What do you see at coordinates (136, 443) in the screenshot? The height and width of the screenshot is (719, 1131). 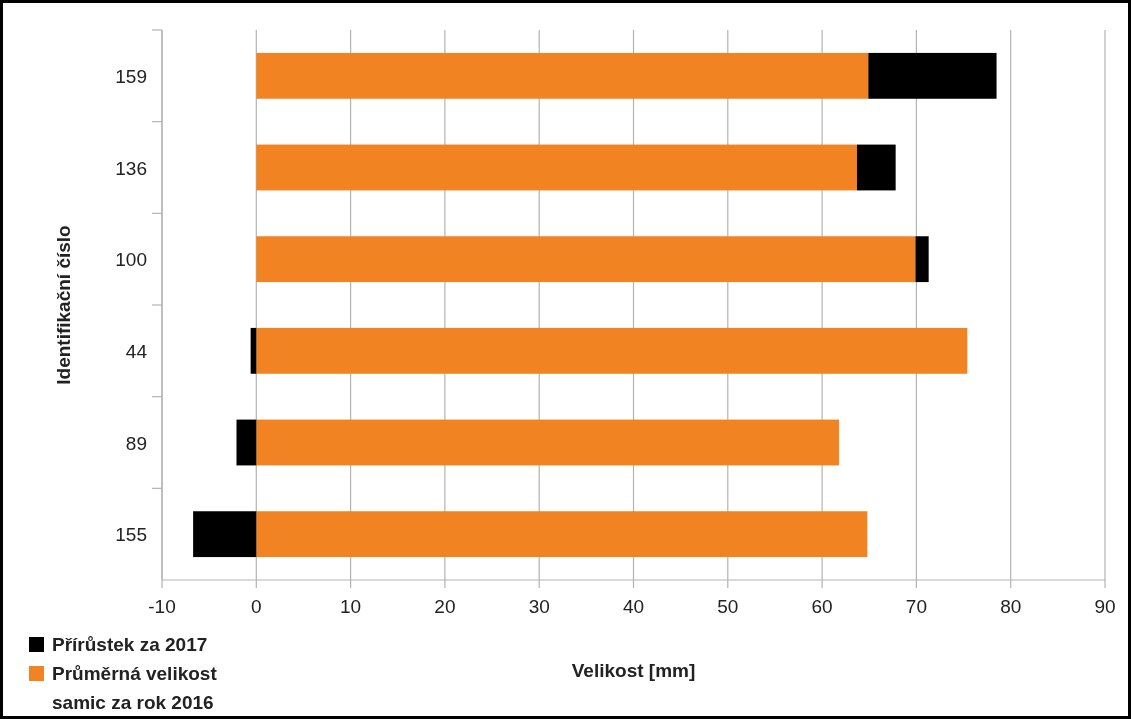 I see `y-tick-label: 89` at bounding box center [136, 443].